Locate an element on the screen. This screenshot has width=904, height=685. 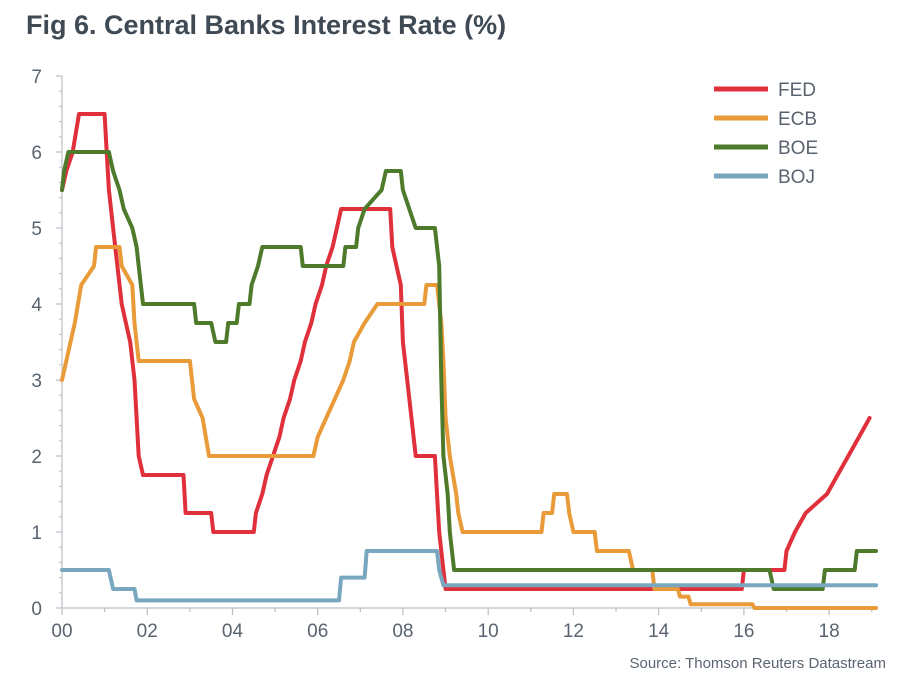
x-tick-label: 06 is located at coordinates (317, 631).